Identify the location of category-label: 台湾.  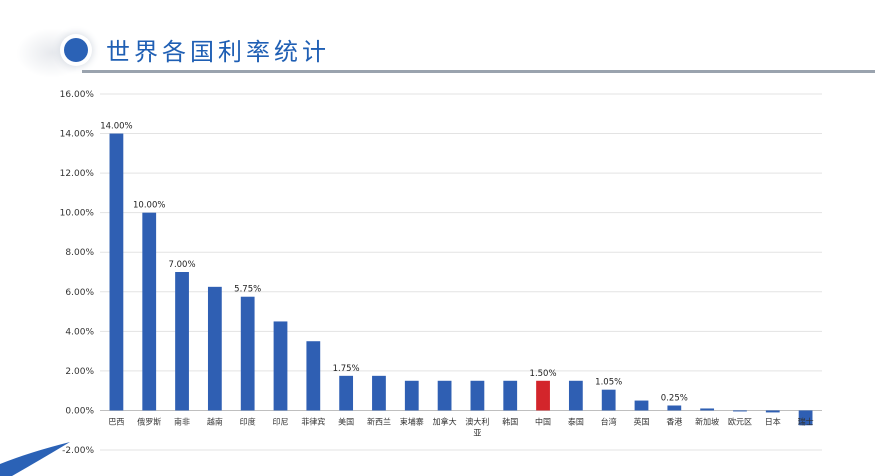
(609, 421).